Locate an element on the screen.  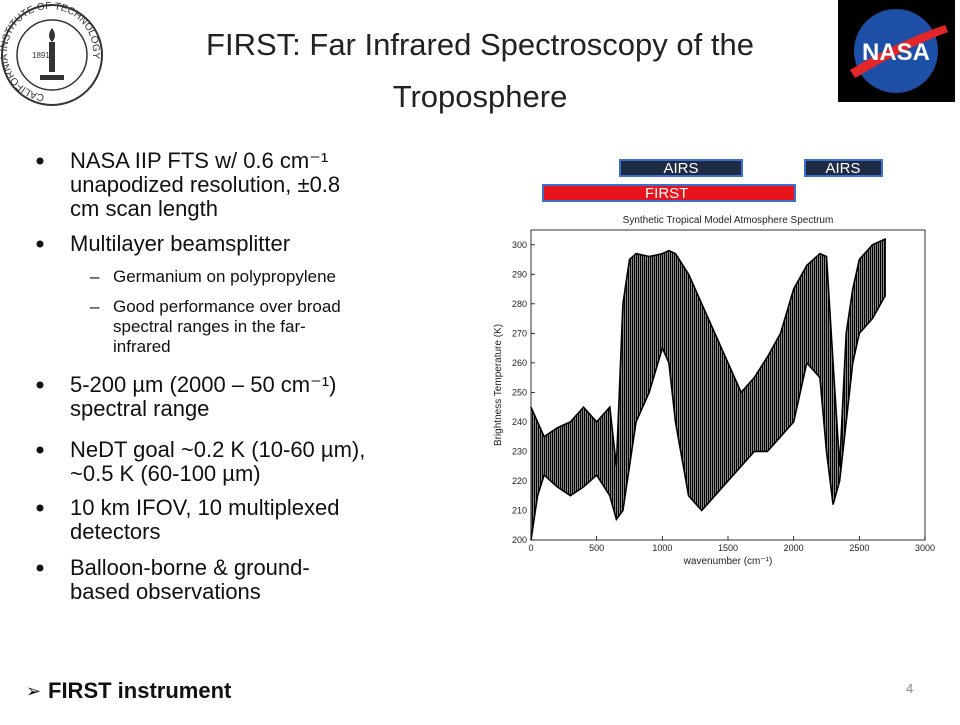
slide-title: FIRST: Far Infrared Spectroscopy of the is located at coordinates (480, 44).